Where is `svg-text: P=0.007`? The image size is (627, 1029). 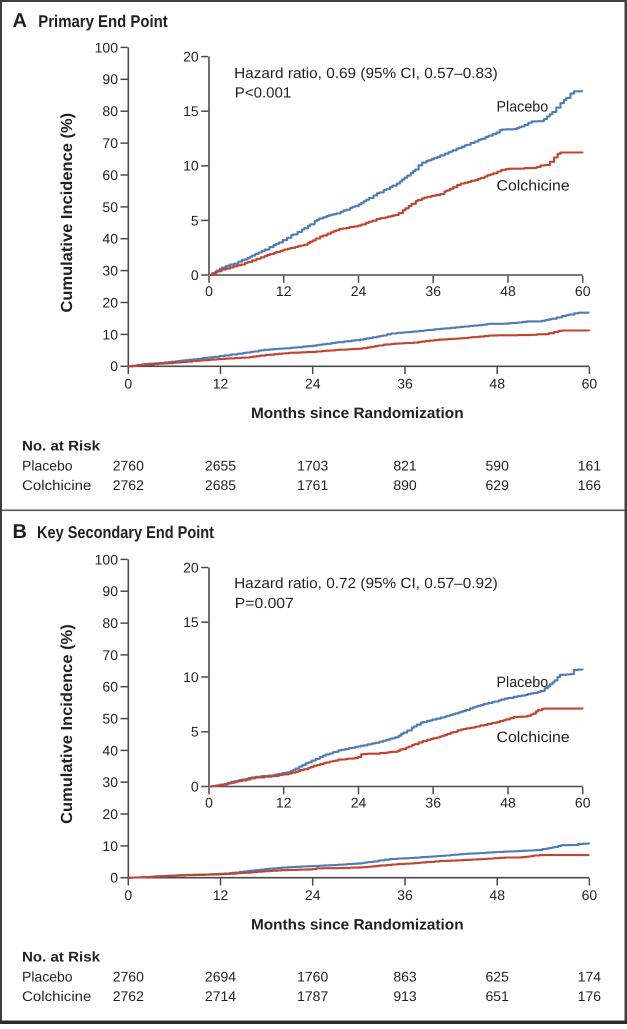
svg-text: P=0.007 is located at coordinates (264, 604).